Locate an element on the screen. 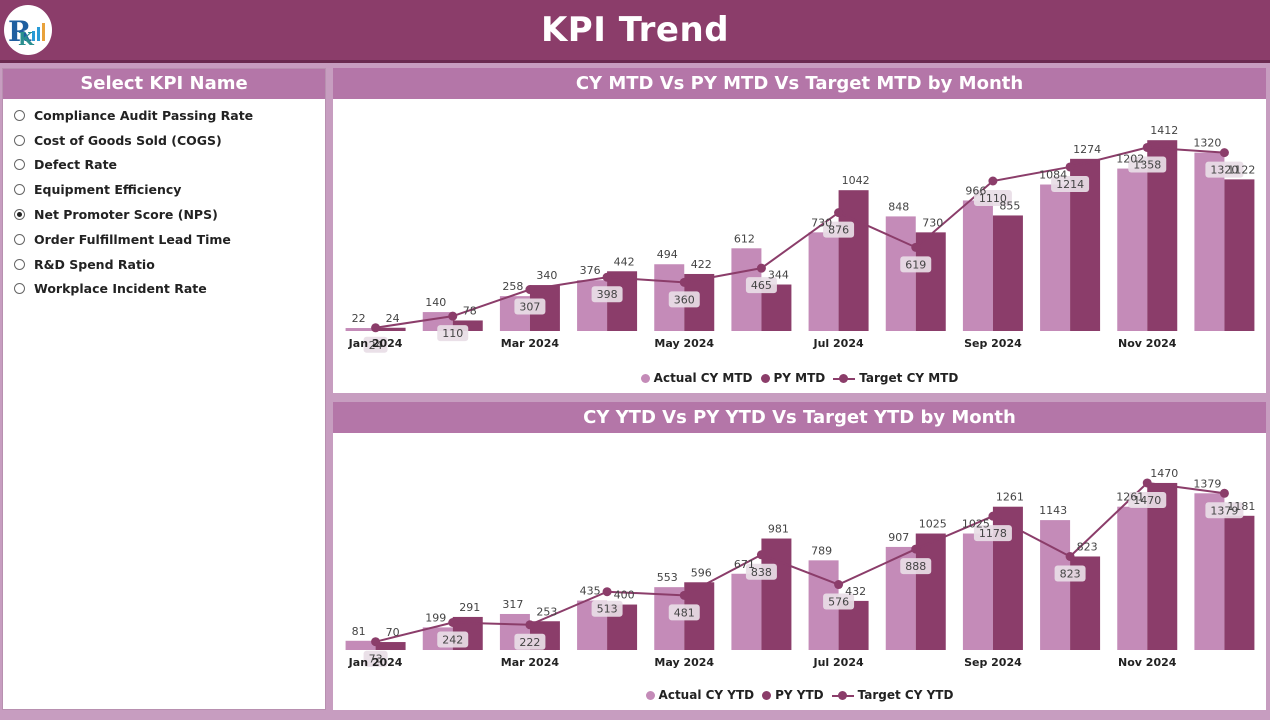 The image size is (1270, 720). target-value-label: 73 is located at coordinates (375, 658).